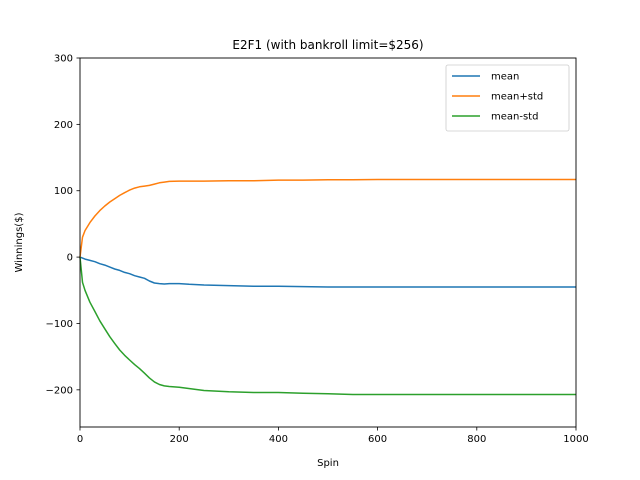 This screenshot has width=640, height=480. Describe the element at coordinates (59, 324) in the screenshot. I see `y-tick-label: −100` at that location.